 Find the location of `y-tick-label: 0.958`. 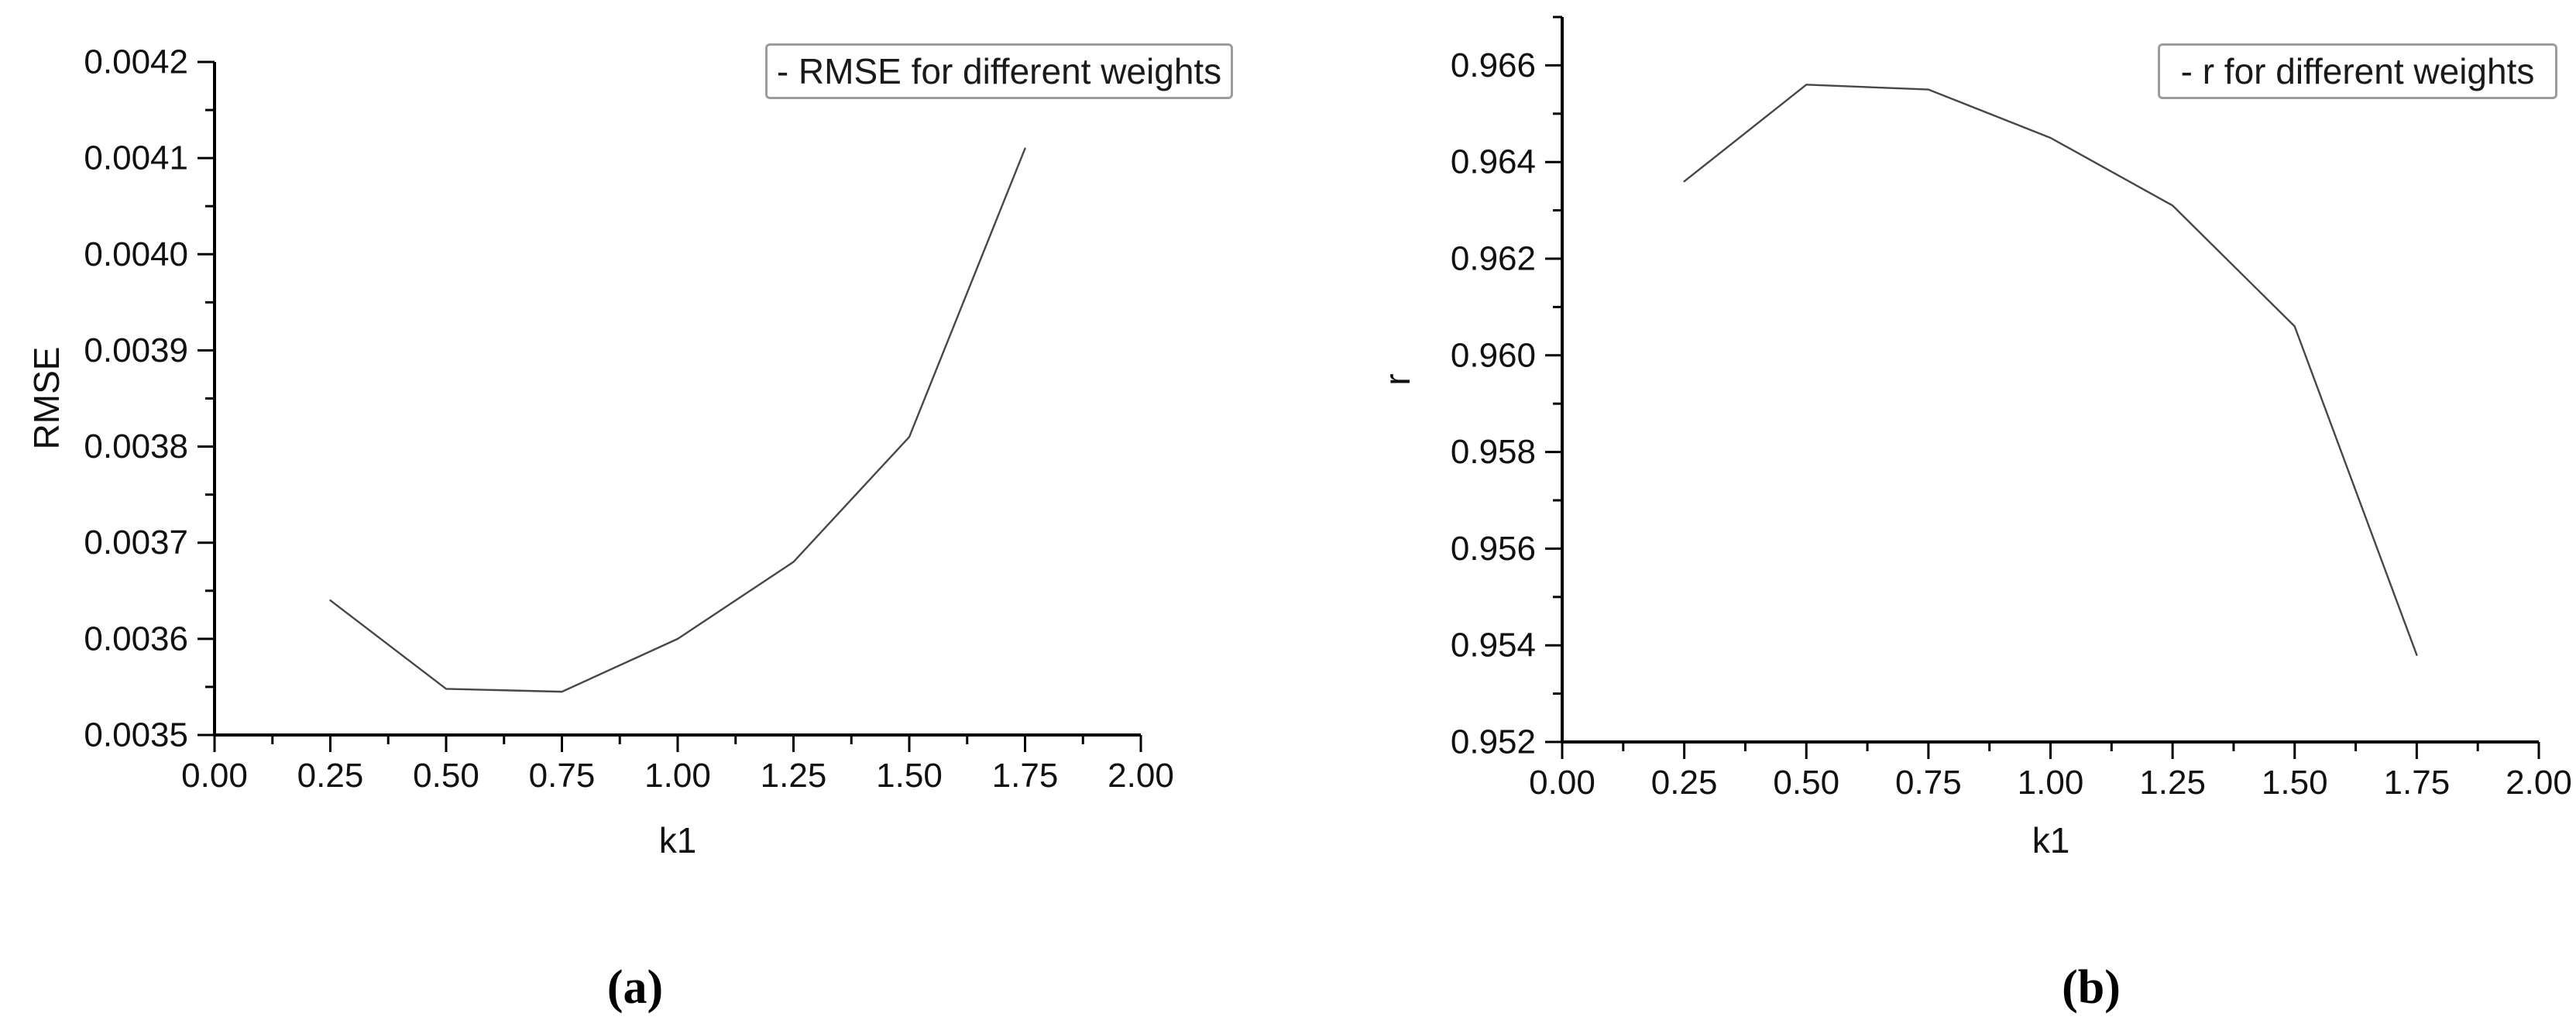

y-tick-label: 0.958 is located at coordinates (1493, 452).